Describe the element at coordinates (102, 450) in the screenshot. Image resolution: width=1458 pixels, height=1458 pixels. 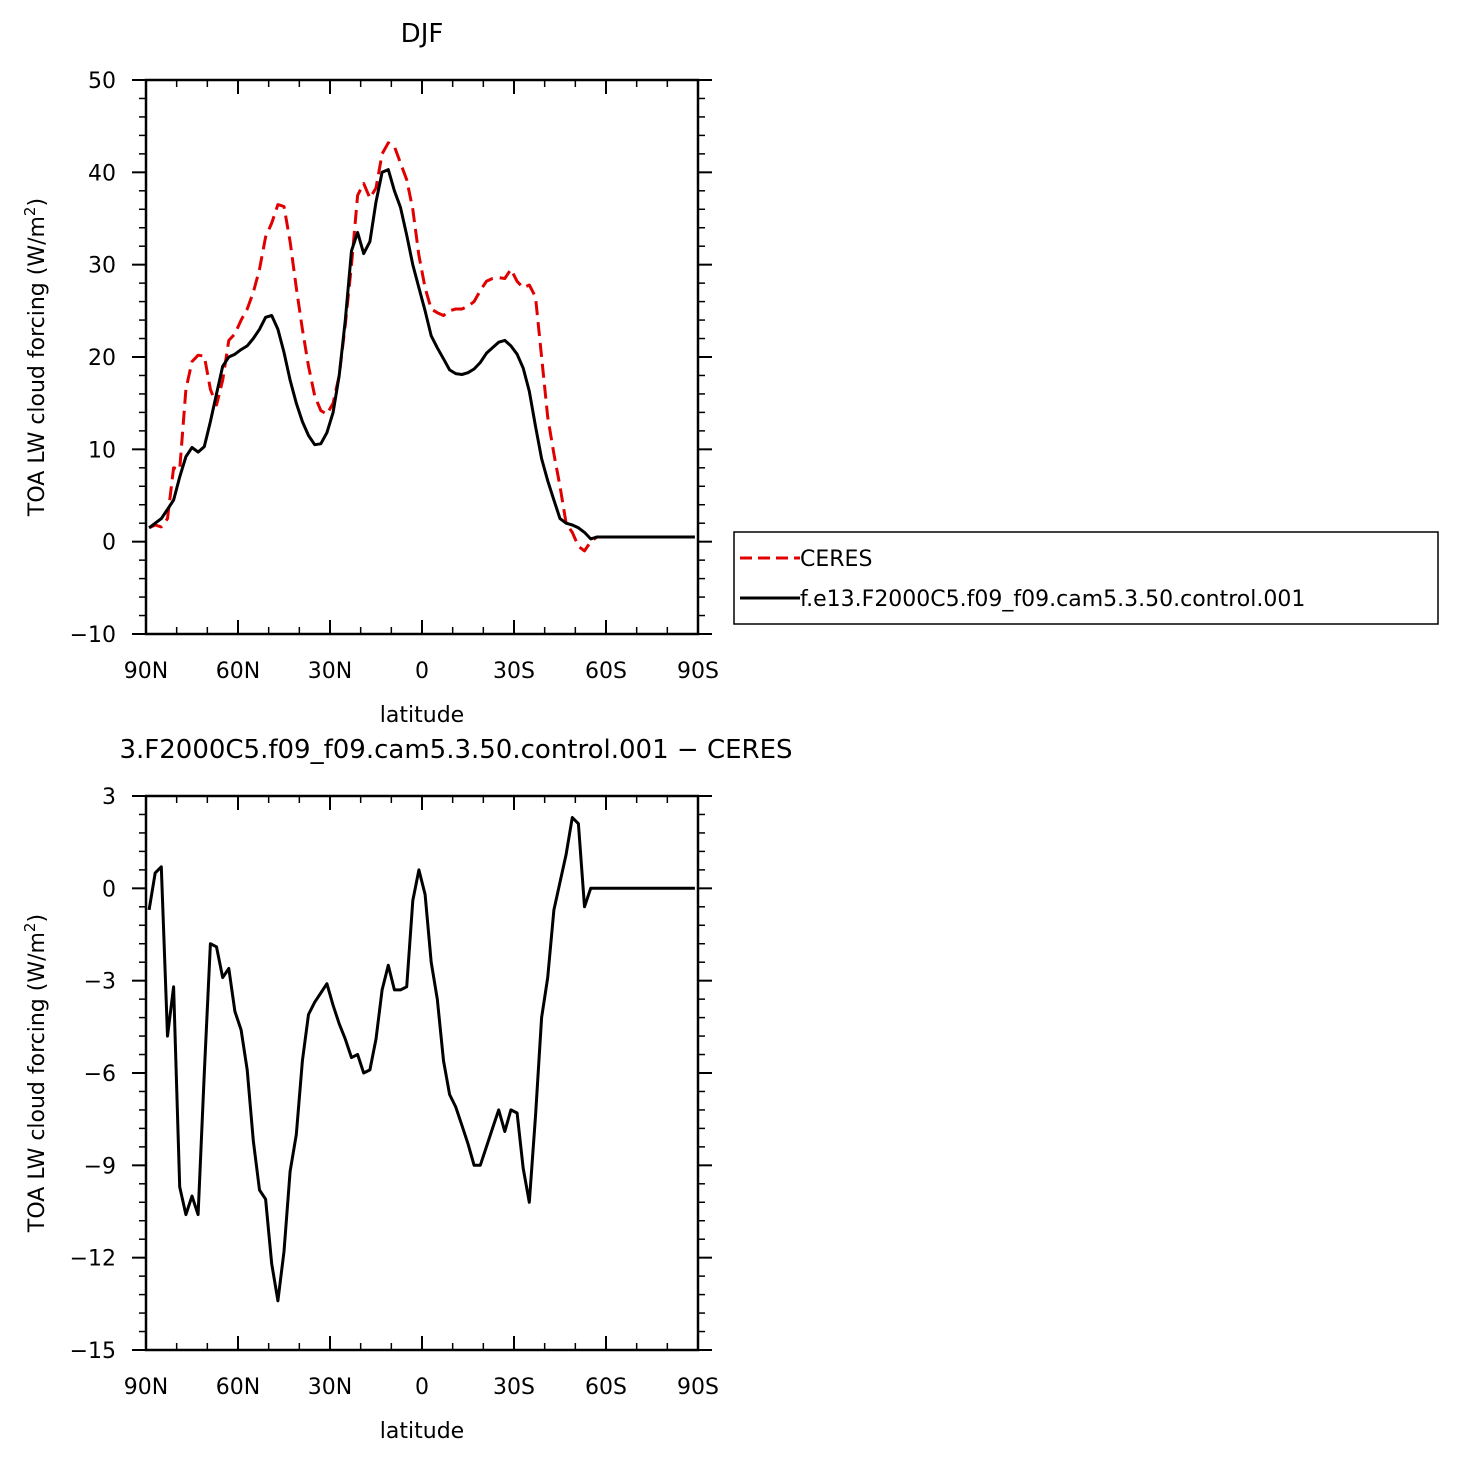
I see `y-tick-label: 10` at that location.